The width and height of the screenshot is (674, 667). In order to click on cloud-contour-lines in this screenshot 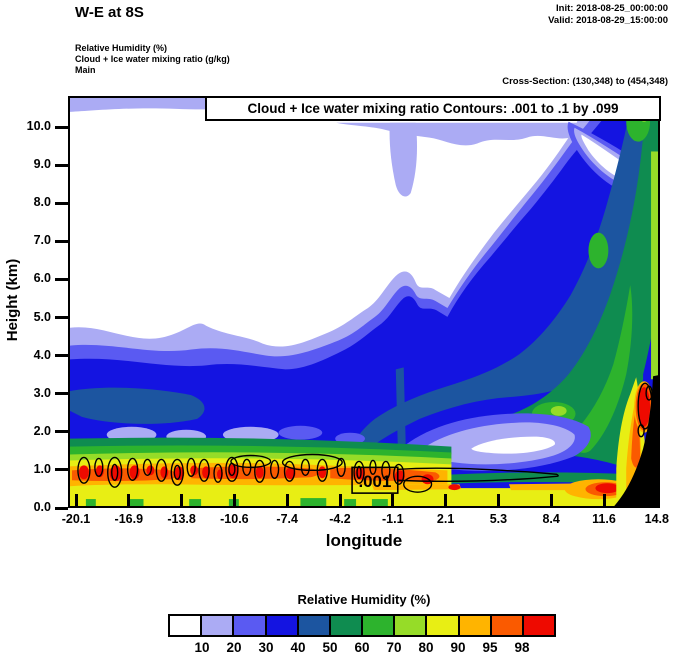, I will do `click(365, 437)`.